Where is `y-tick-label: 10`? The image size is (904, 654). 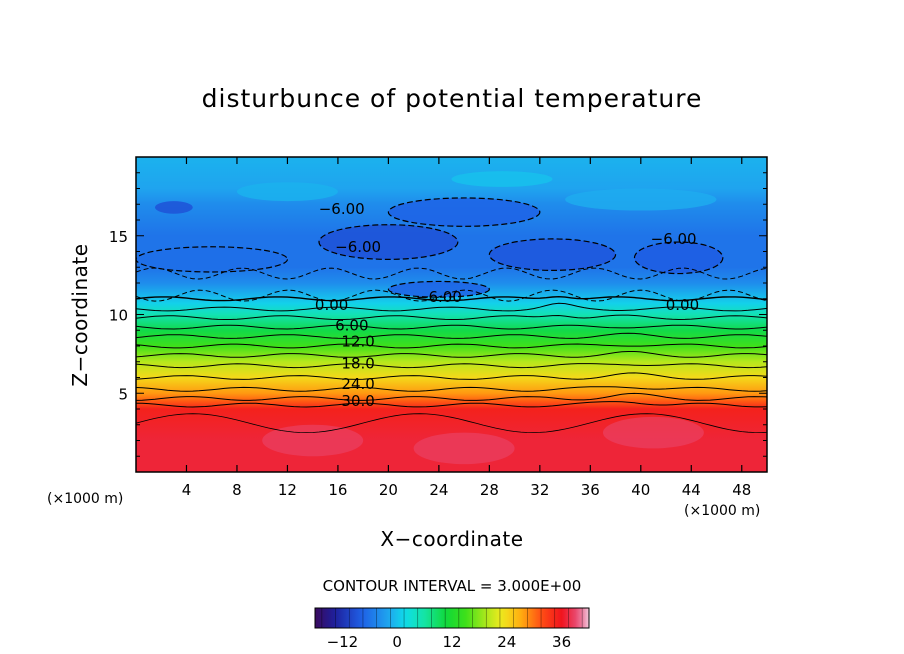
y-tick-label: 10 is located at coordinates (118, 316).